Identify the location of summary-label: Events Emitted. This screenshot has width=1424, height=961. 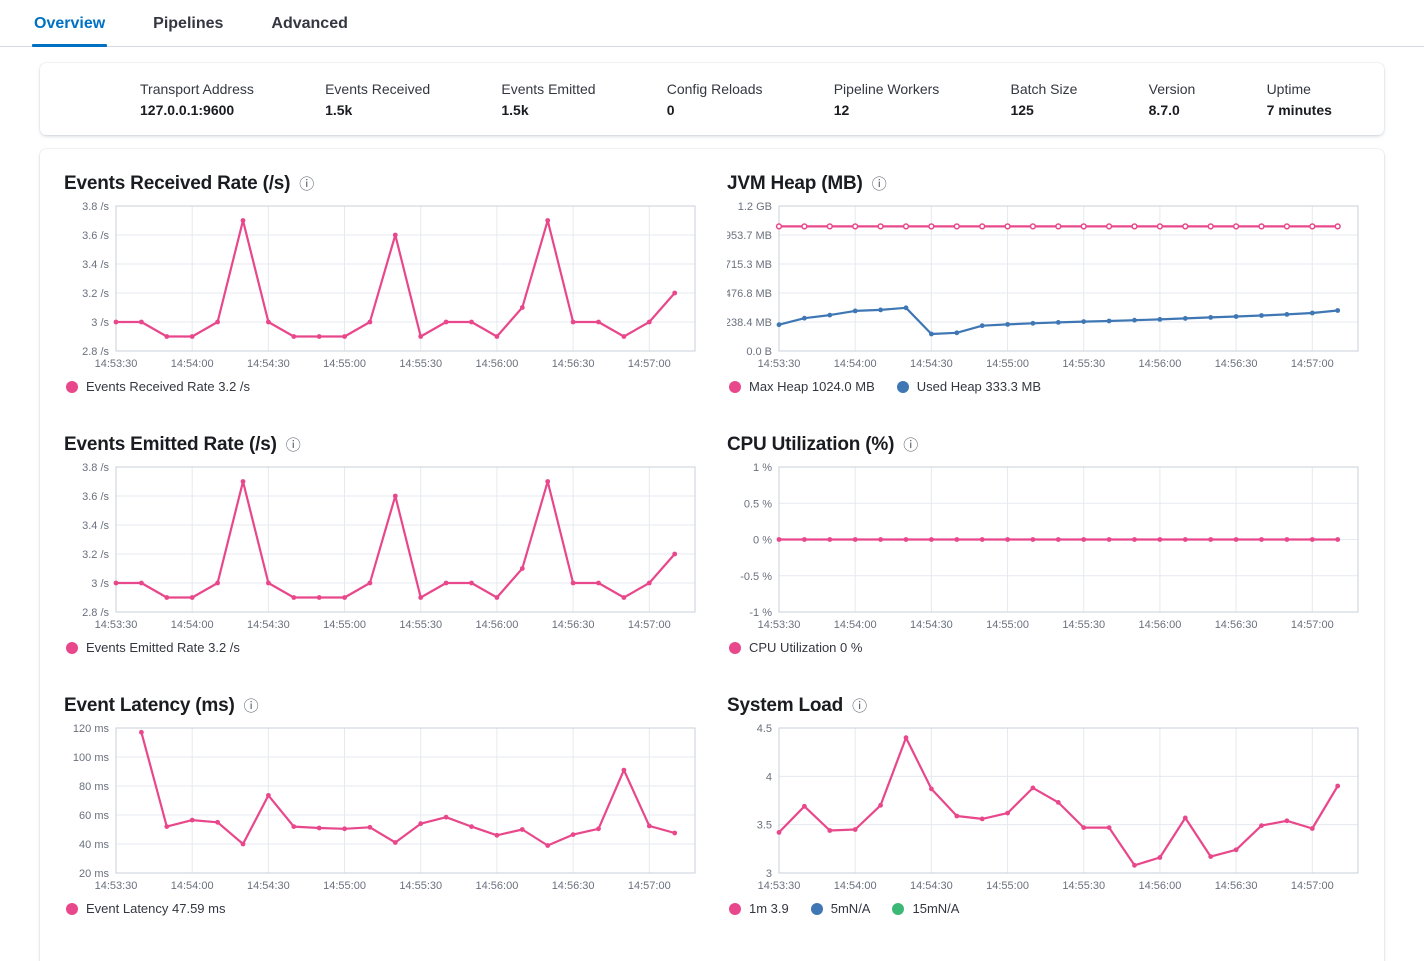
(548, 88).